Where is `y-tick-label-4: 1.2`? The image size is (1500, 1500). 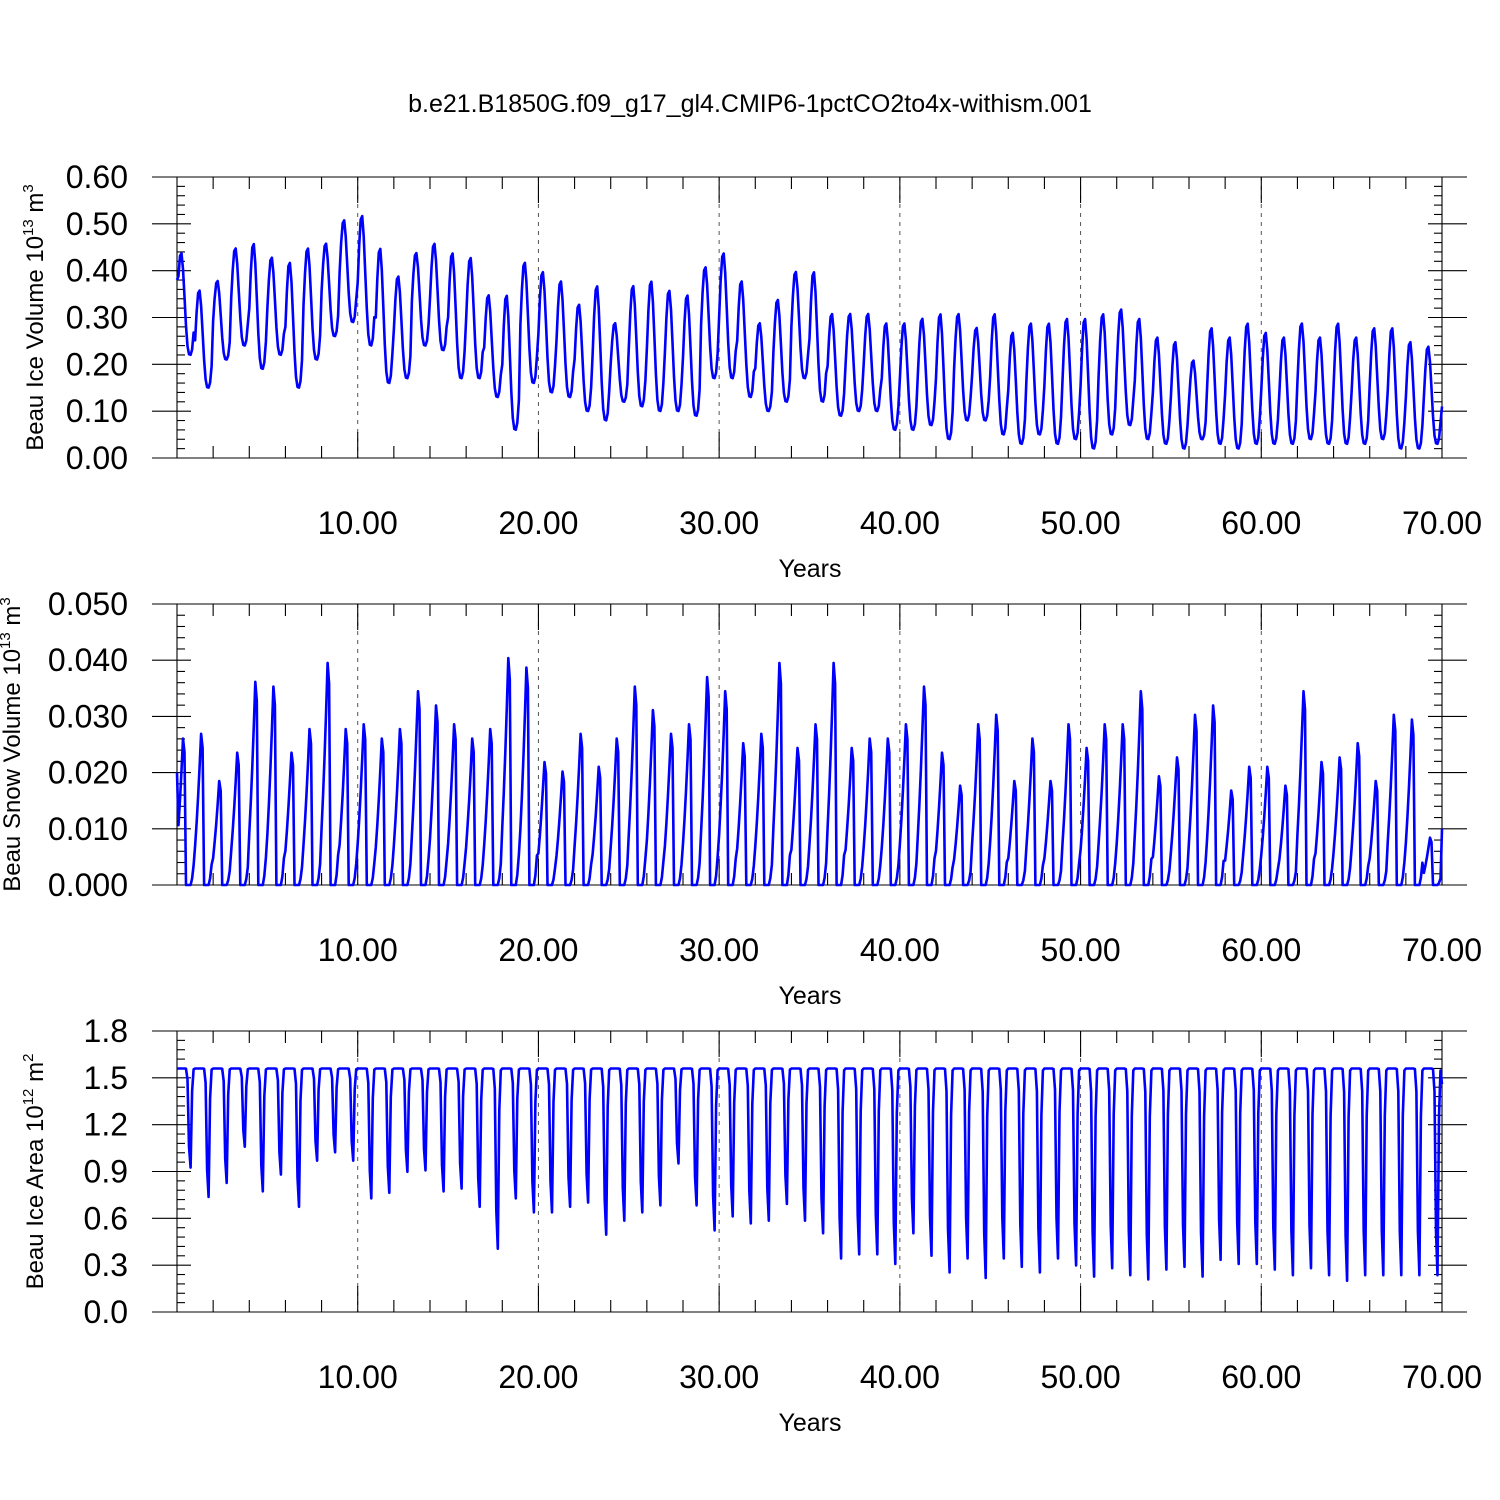 y-tick-label-4: 1.2 is located at coordinates (106, 1125).